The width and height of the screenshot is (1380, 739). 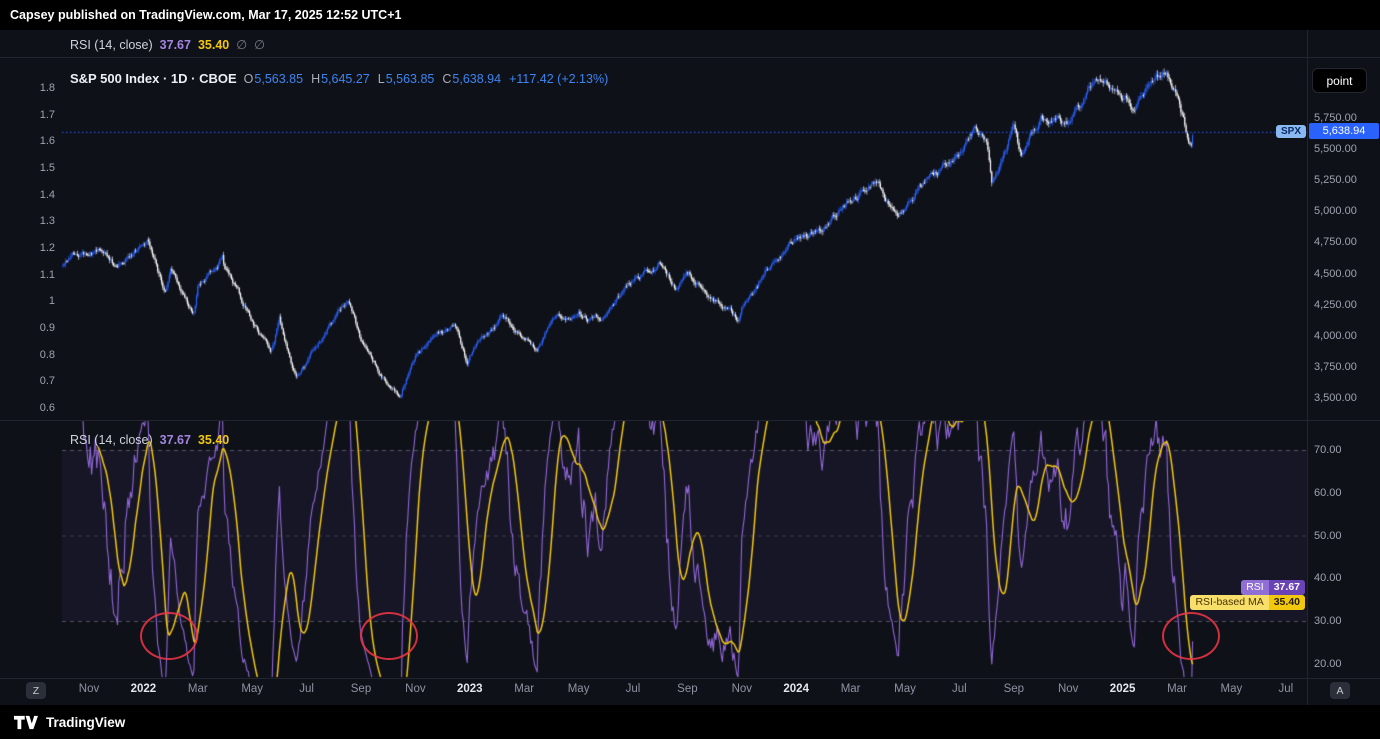 I want to click on rsi-ma-value-pill: RSI-based MA 35.40, so click(x=1247, y=603).